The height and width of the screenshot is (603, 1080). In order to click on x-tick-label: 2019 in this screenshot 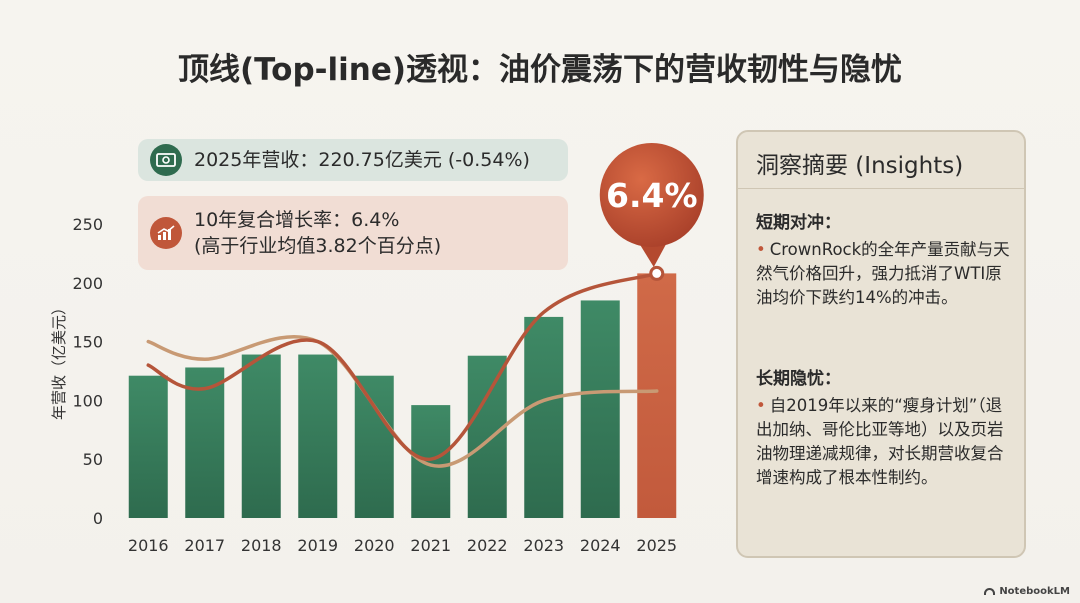, I will do `click(317, 545)`.